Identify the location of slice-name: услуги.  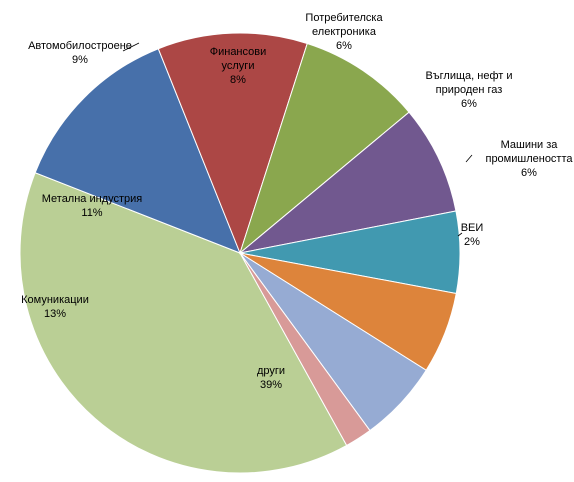
(238, 66).